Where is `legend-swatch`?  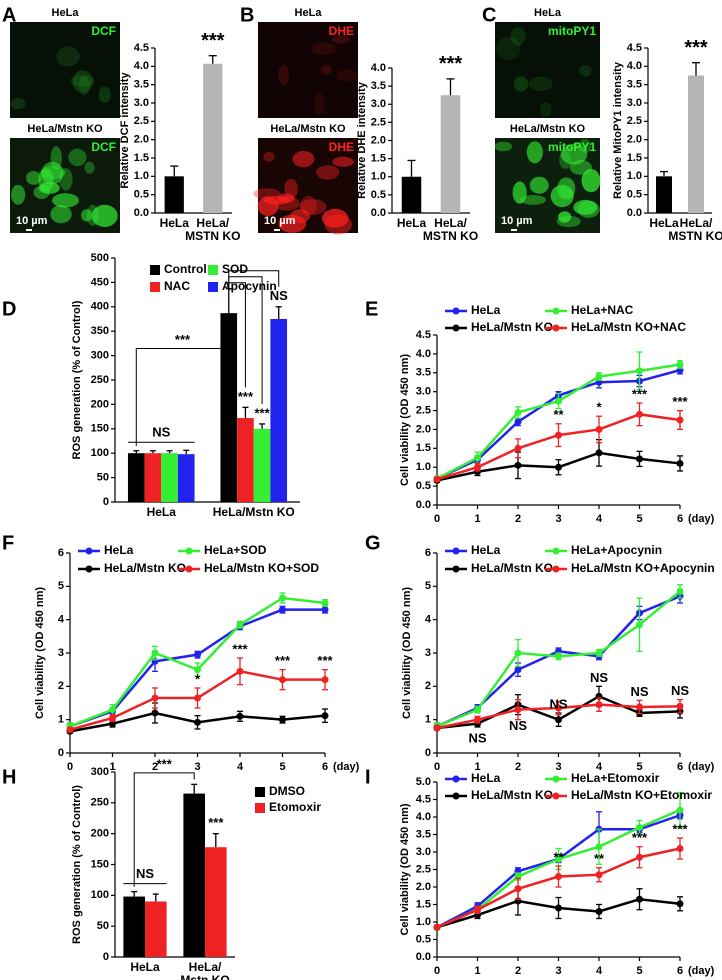 legend-swatch is located at coordinates (213, 270).